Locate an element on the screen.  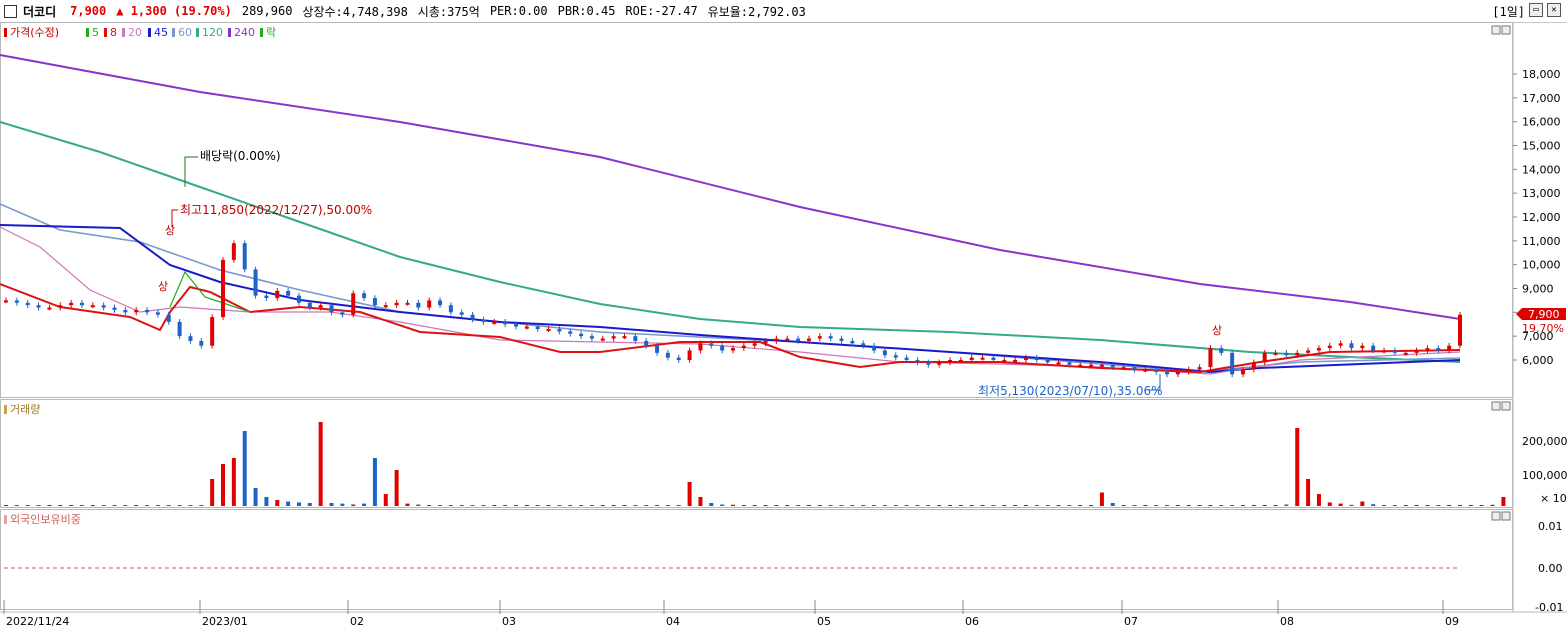
price-tick-label: 13,000 is located at coordinates (1541, 193).